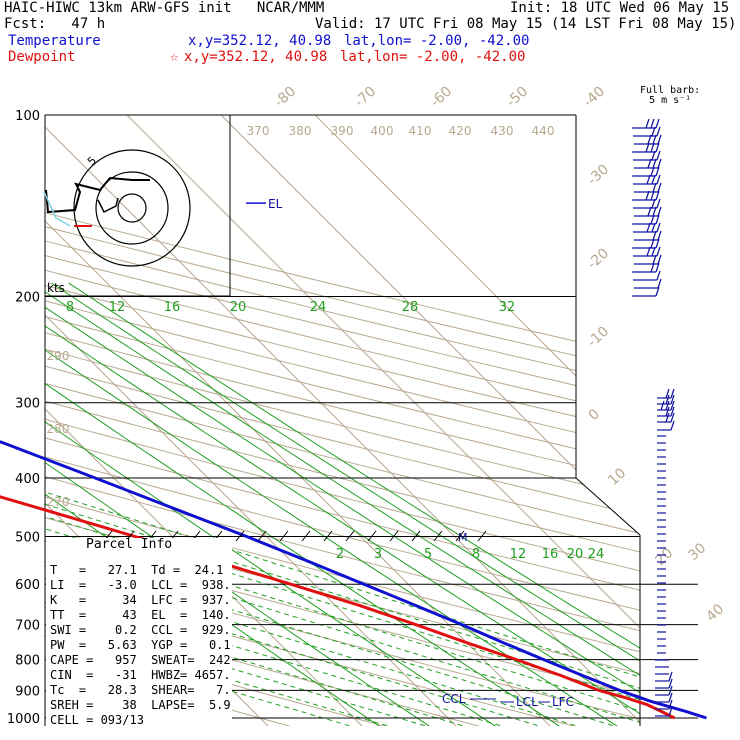  I want to click on parcel-row: SREH = 38 LAPSE= 5.9, so click(140, 705).